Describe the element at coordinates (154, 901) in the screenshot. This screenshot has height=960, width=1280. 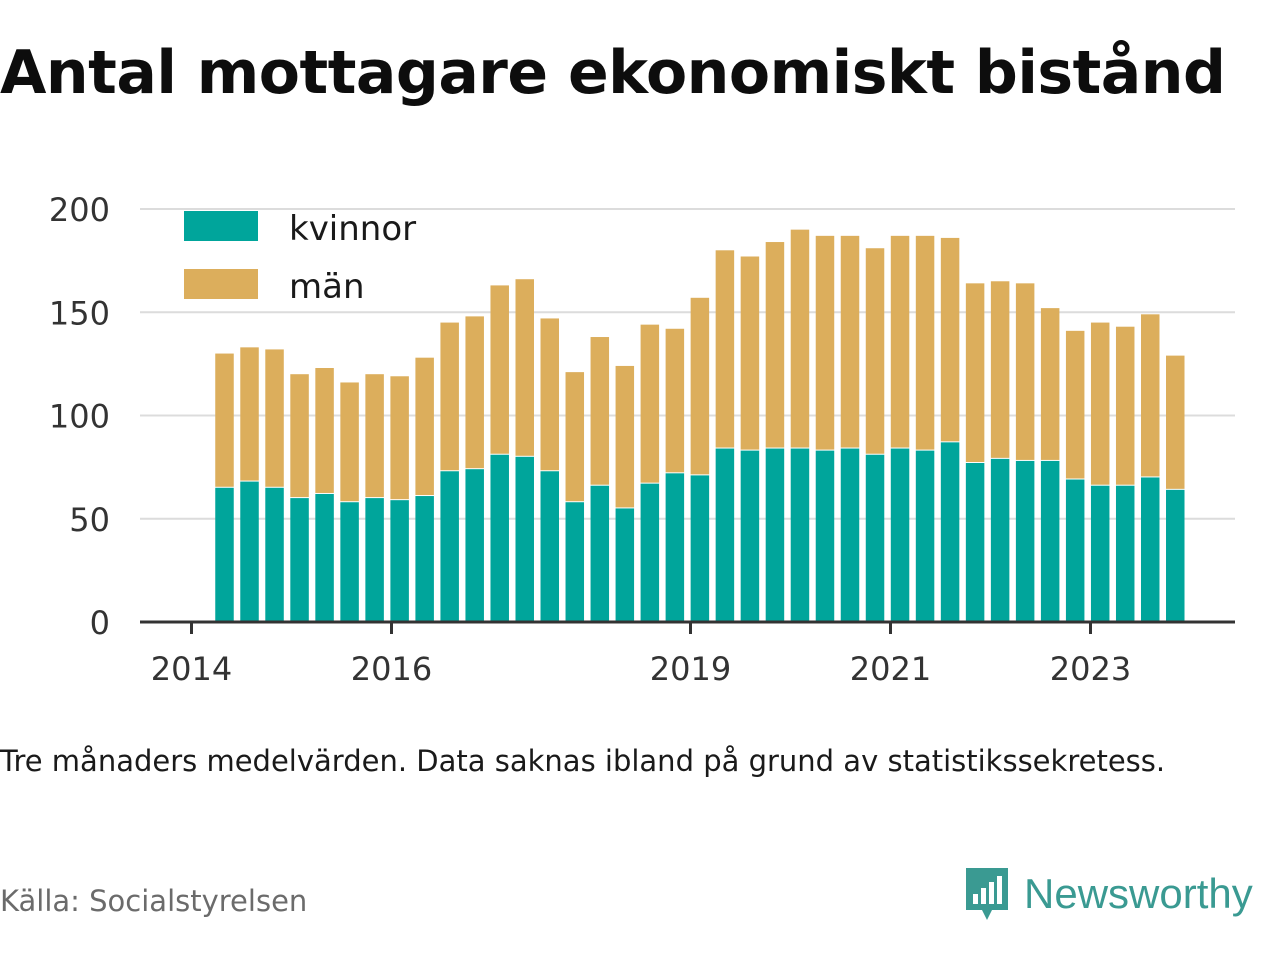
I see `source-text: Källa: Socialstyrelsen` at that location.